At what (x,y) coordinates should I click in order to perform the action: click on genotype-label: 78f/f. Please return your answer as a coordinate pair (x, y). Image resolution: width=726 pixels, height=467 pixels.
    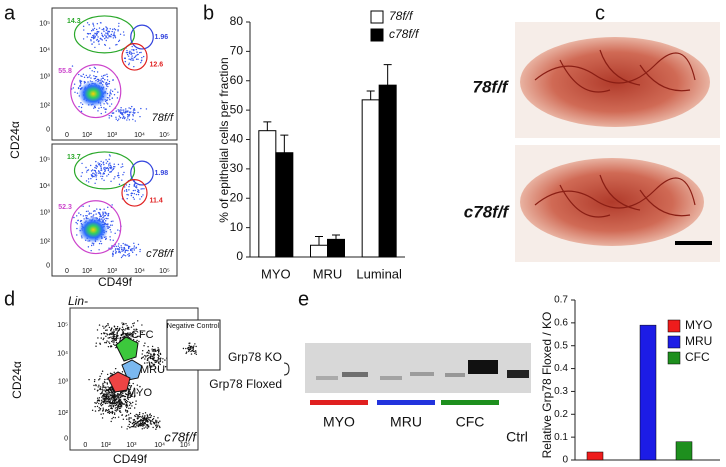
    Looking at the image, I should click on (491, 86).